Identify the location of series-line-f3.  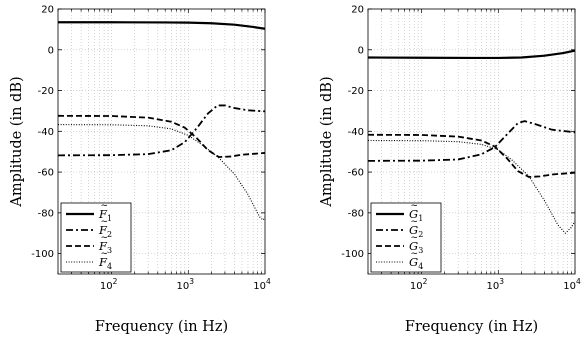
(161, 136).